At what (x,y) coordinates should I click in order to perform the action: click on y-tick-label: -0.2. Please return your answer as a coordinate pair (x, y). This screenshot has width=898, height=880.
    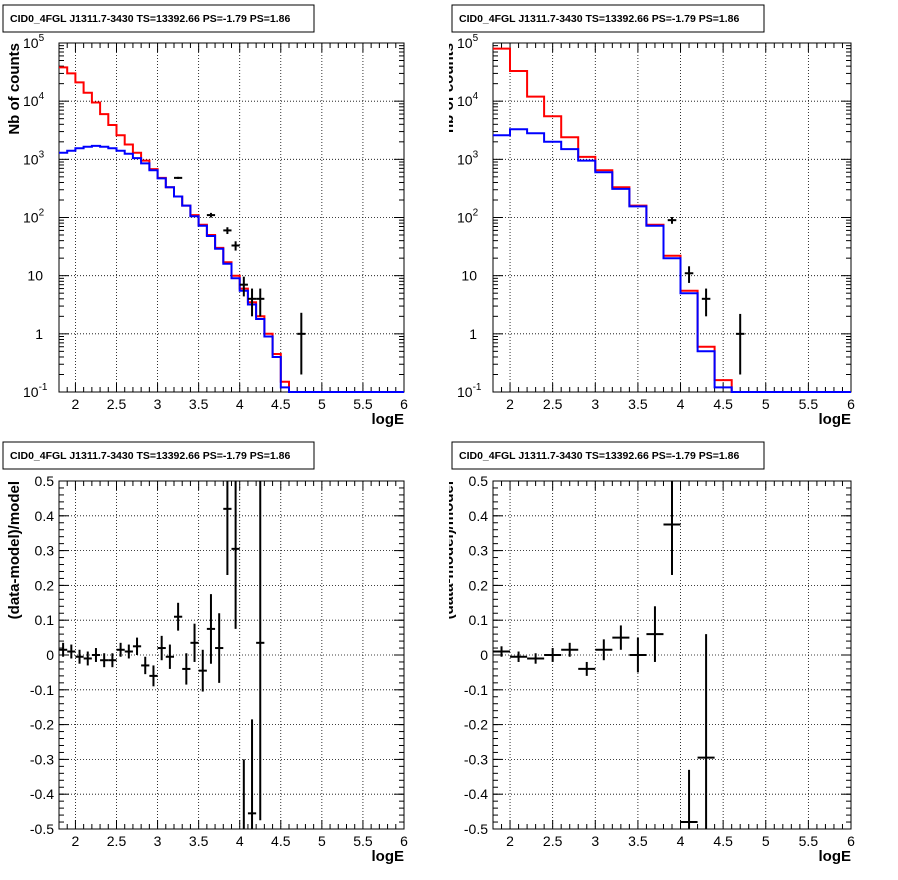
    Looking at the image, I should click on (42, 725).